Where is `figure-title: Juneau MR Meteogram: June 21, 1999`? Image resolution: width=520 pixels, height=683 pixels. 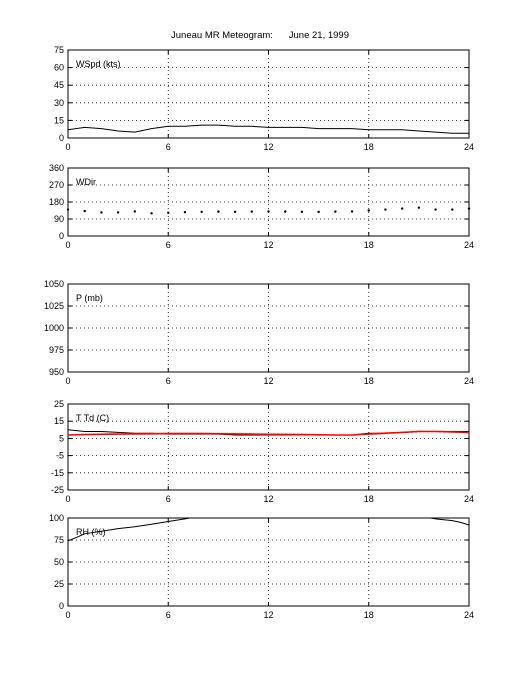 figure-title: Juneau MR Meteogram: June 21, 1999 is located at coordinates (260, 35).